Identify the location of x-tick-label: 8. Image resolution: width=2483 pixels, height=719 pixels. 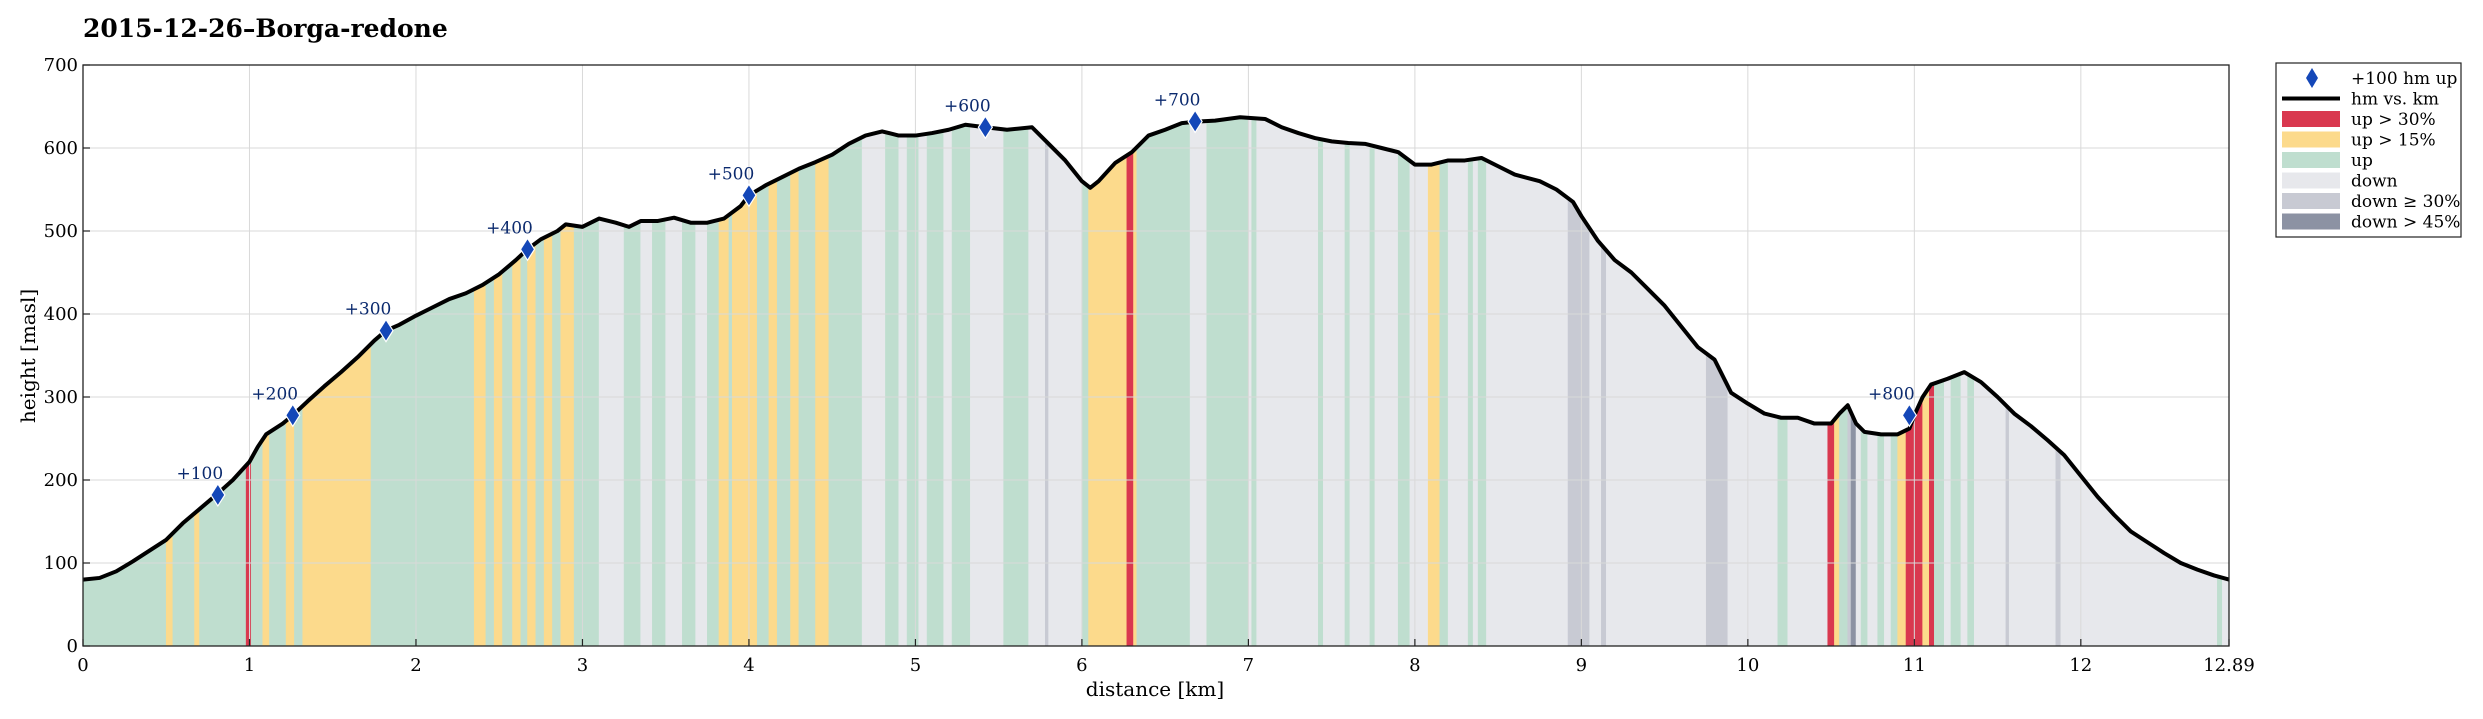
(1414, 665).